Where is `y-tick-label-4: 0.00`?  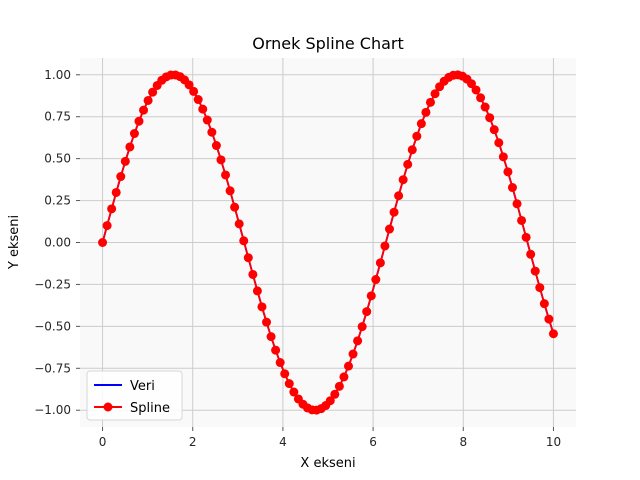 y-tick-label-4: 0.00 is located at coordinates (57, 243).